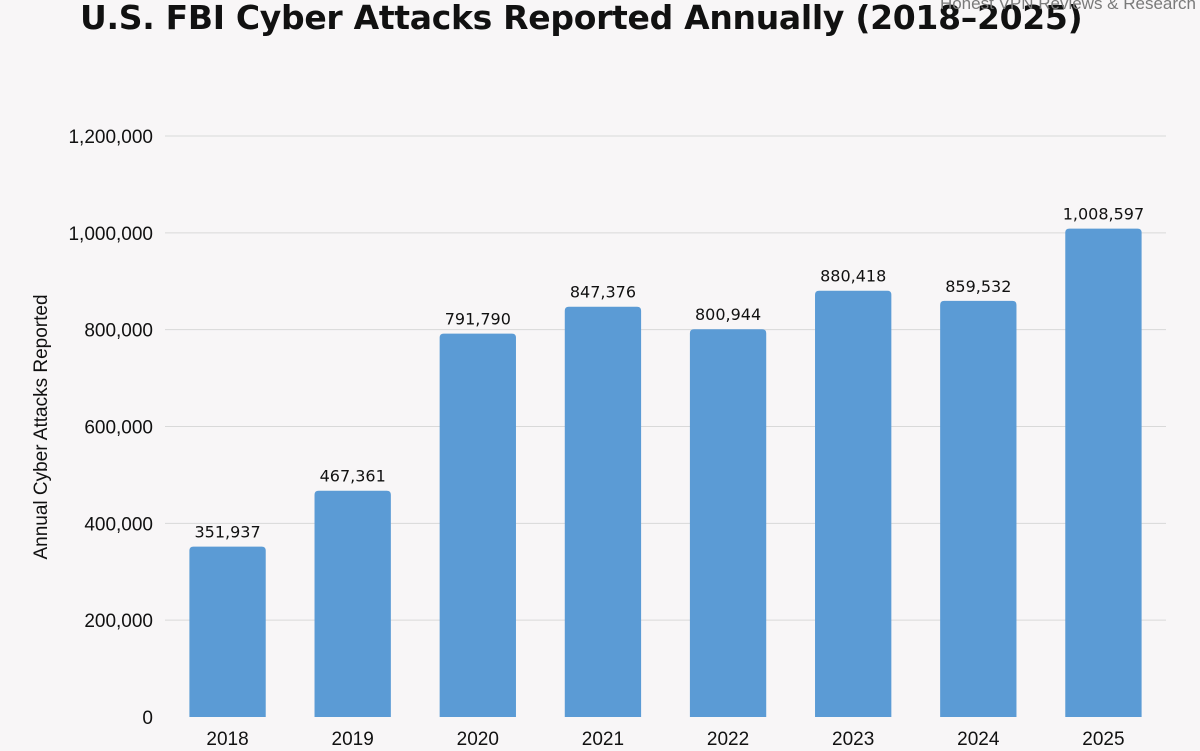  Describe the element at coordinates (1067, 6) in the screenshot. I see `watermark-text: Honest VPN Reviews & Research` at that location.